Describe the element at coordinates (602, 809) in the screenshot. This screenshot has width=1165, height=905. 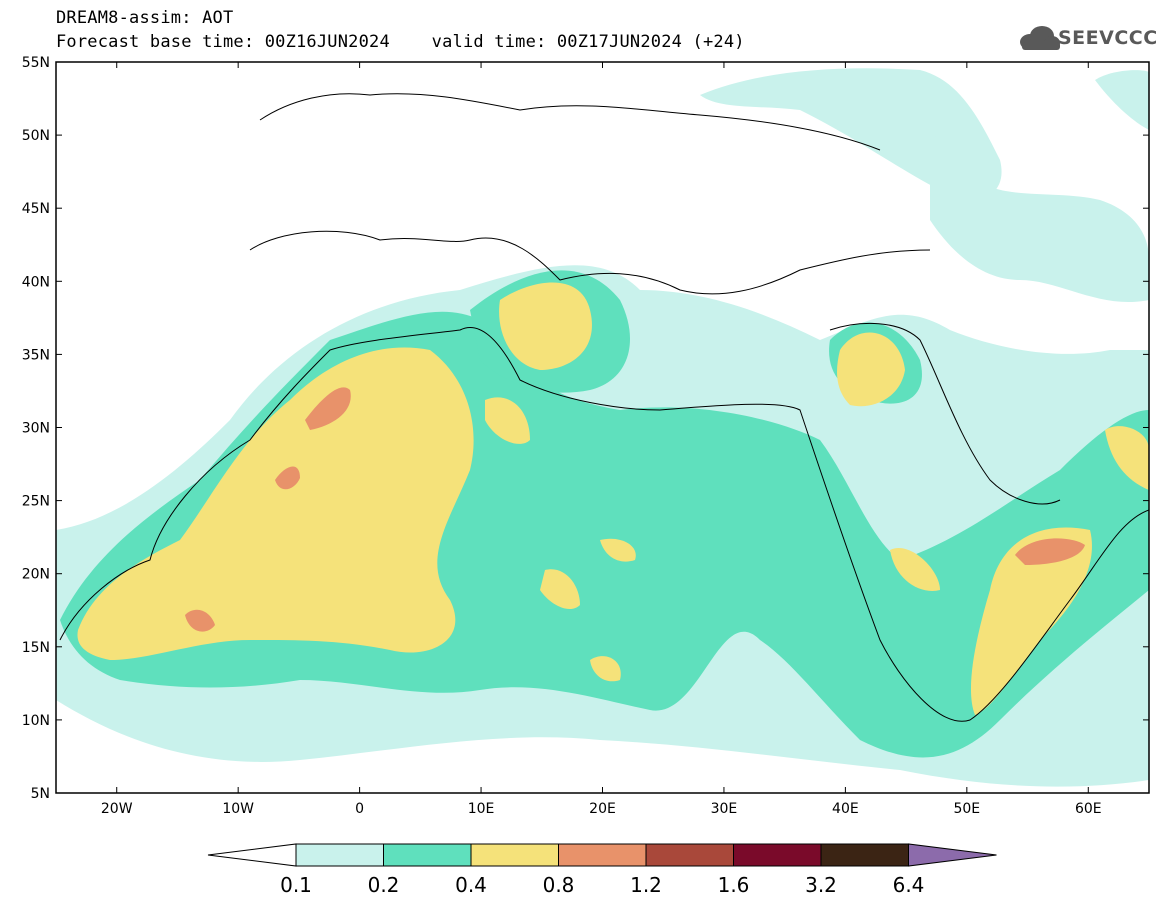
I see `lon-tick-label: 20E` at that location.